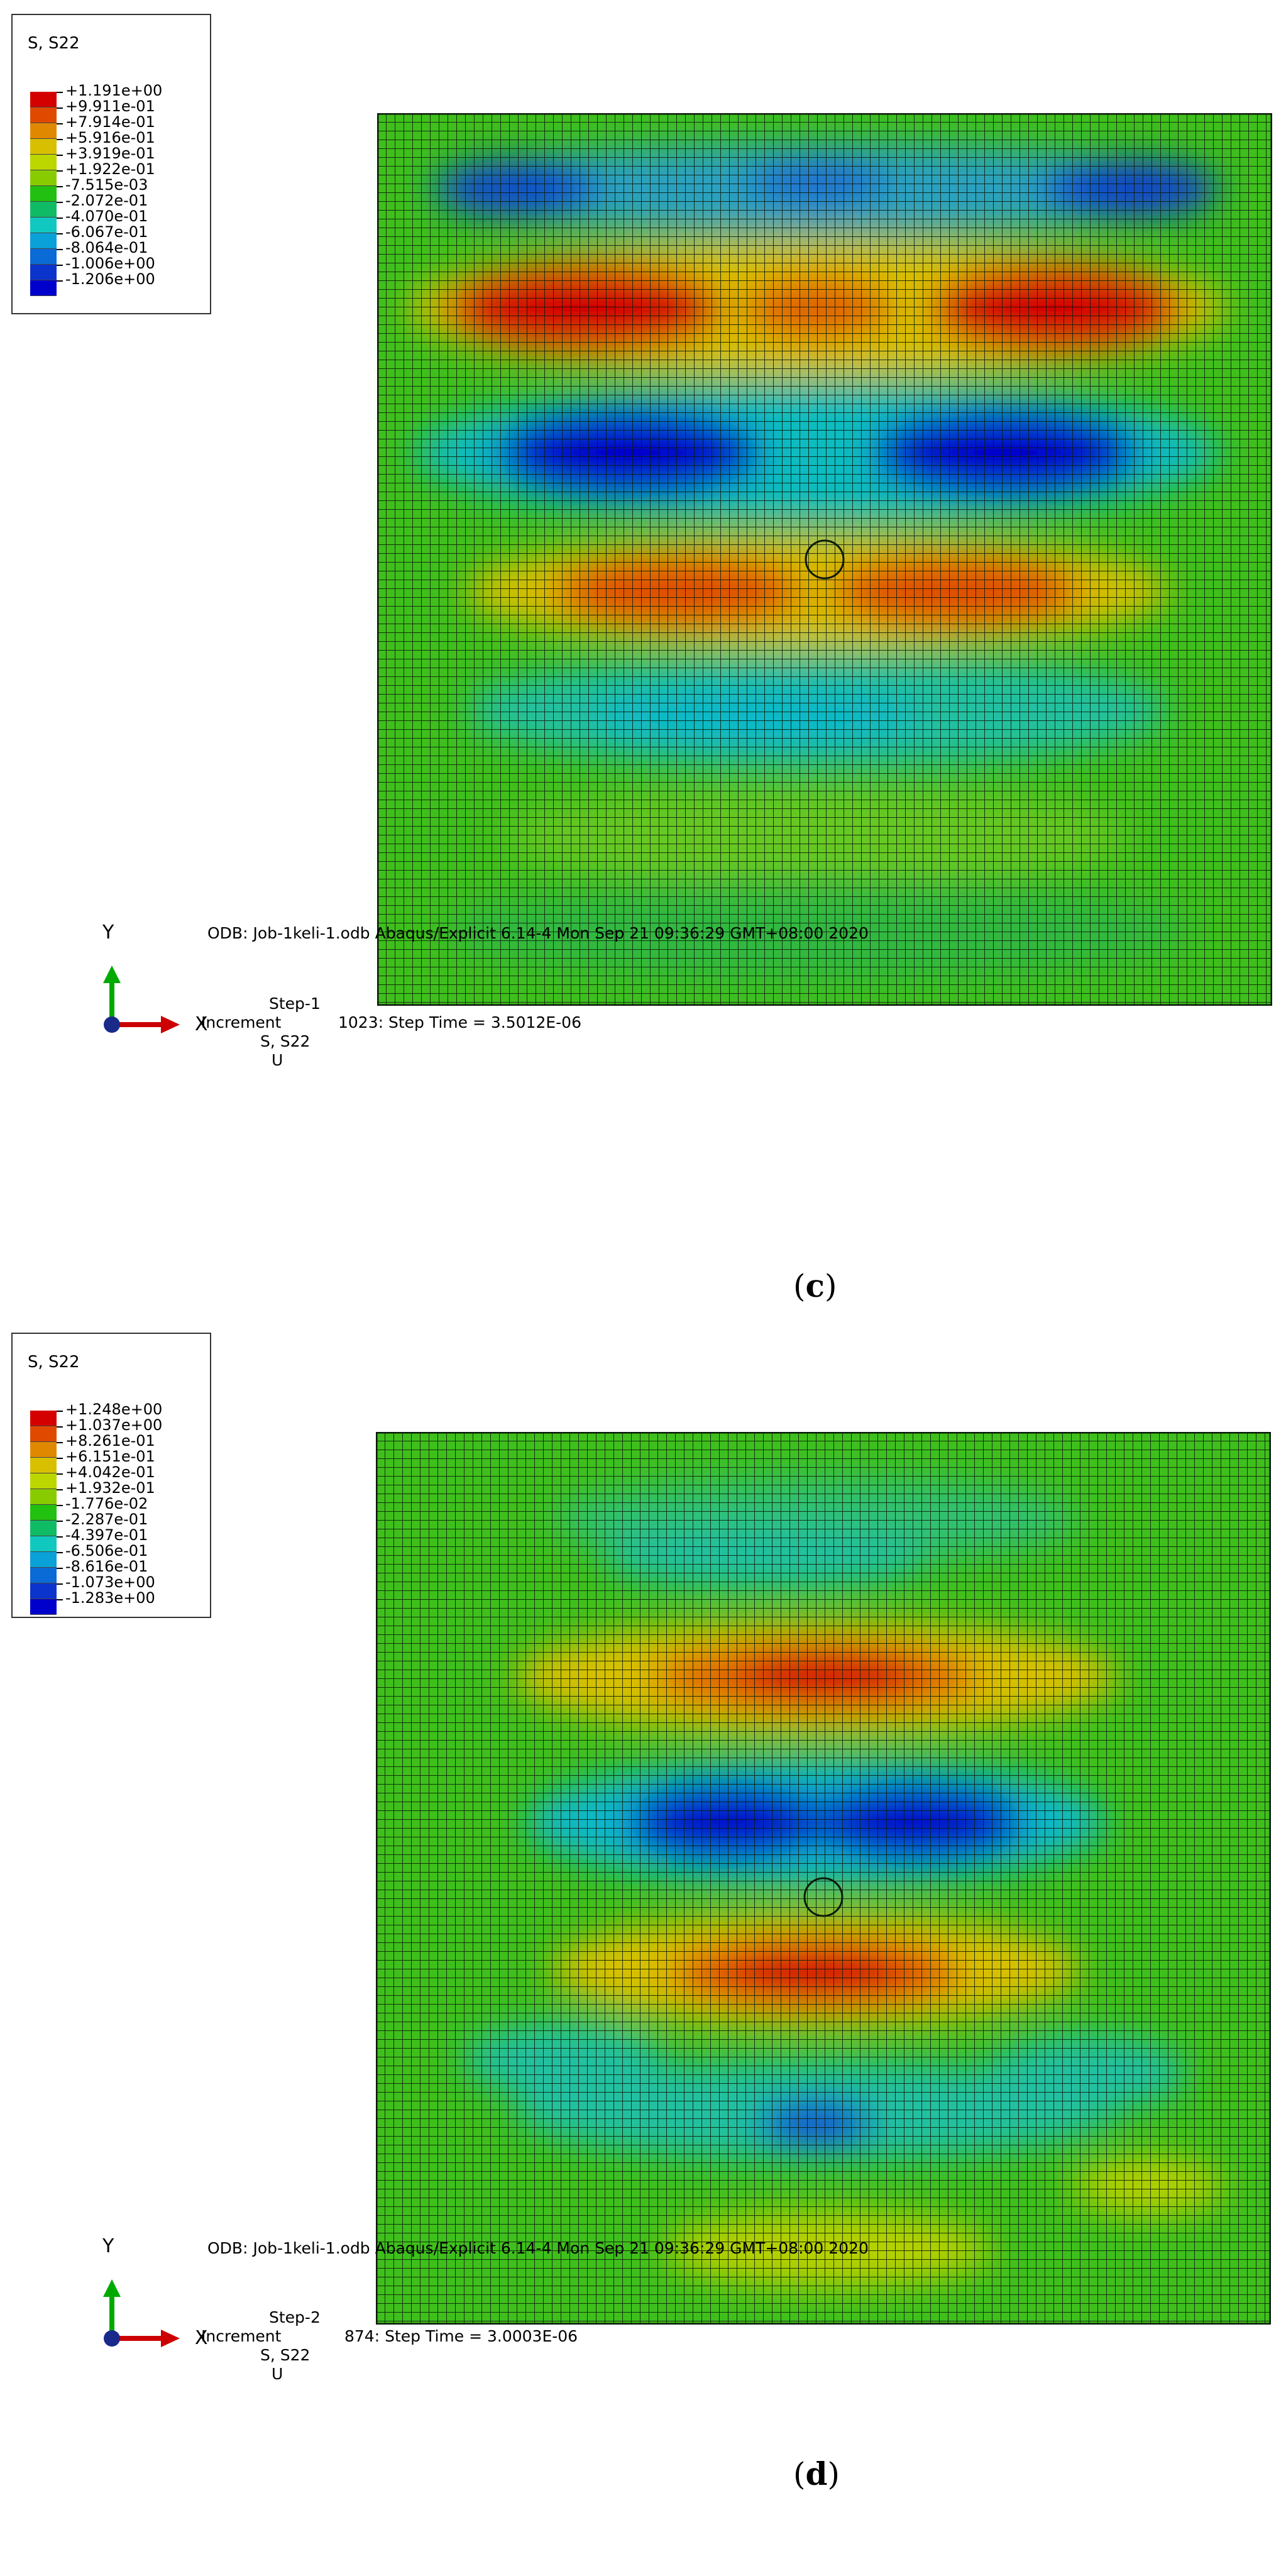 The height and width of the screenshot is (2576, 1286). What do you see at coordinates (106, 201) in the screenshot?
I see `legend-value: -2.072e-01` at bounding box center [106, 201].